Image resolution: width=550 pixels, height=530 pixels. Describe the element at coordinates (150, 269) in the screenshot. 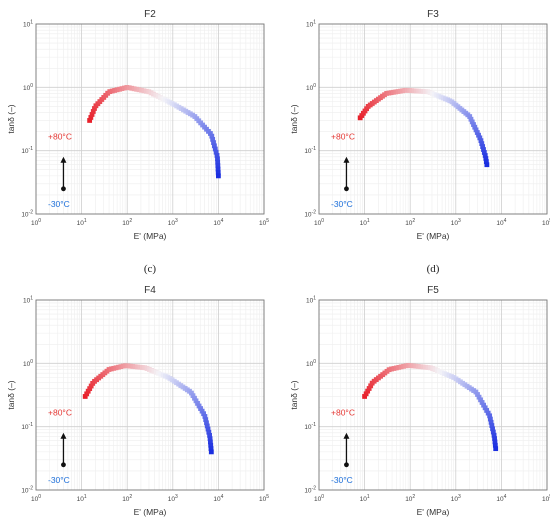

I see `panel-caption: (c)` at that location.